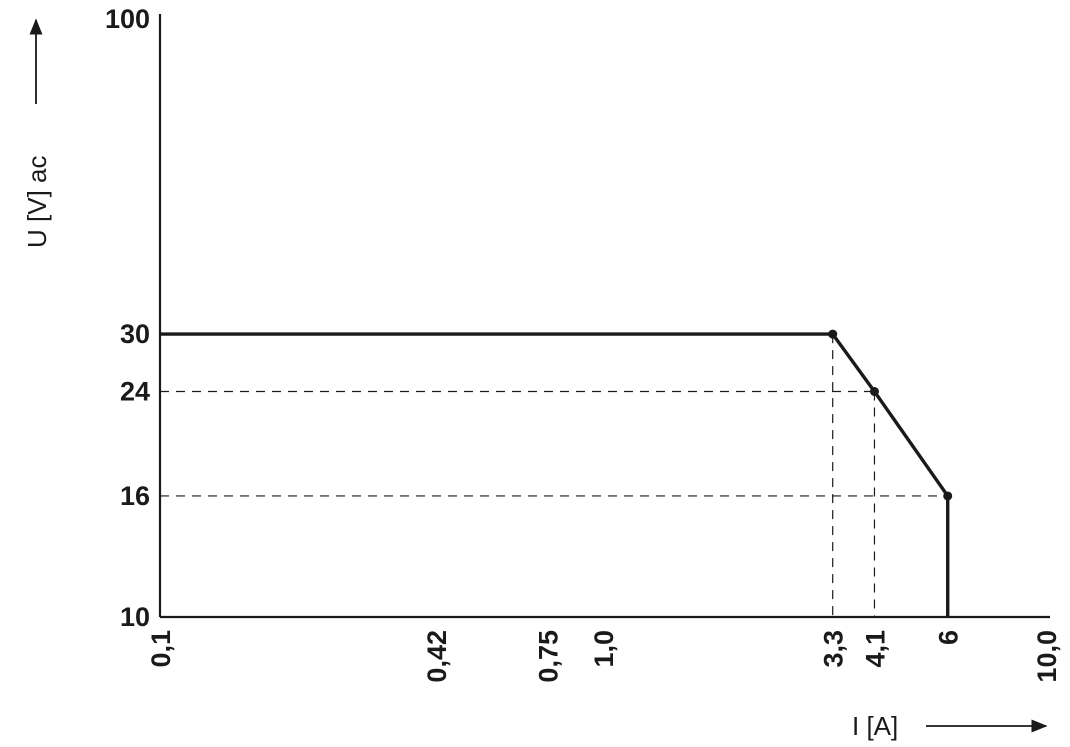 Image resolution: width=1070 pixels, height=747 pixels. What do you see at coordinates (604, 649) in the screenshot?
I see `x-tick-label: 1,0` at bounding box center [604, 649].